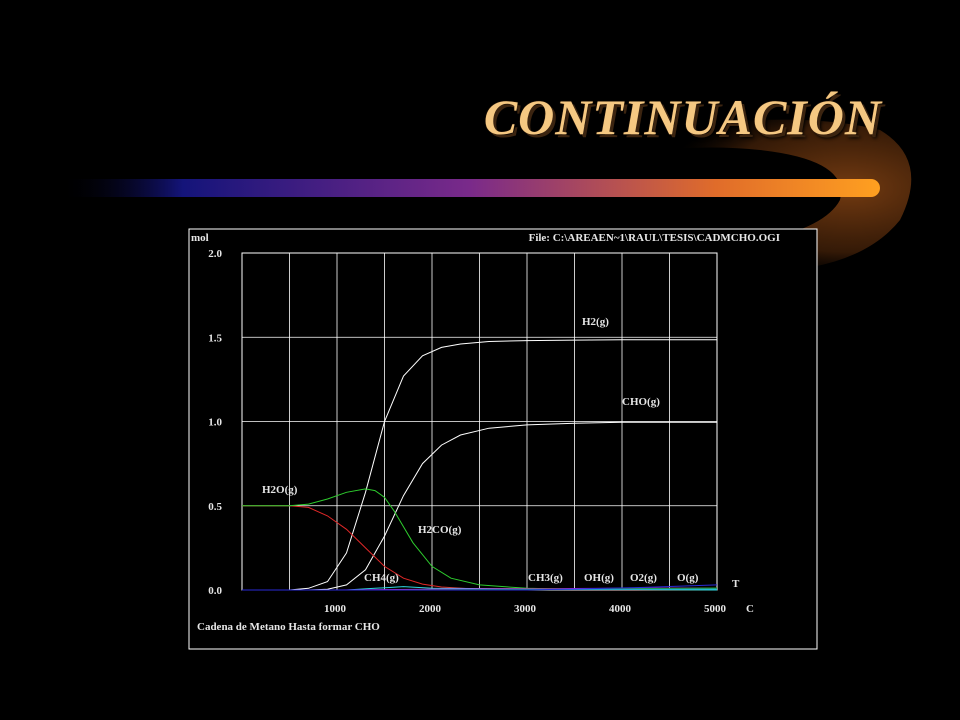 This screenshot has height=720, width=960. Describe the element at coordinates (215, 338) in the screenshot. I see `y-tick-label: 1.5` at that location.